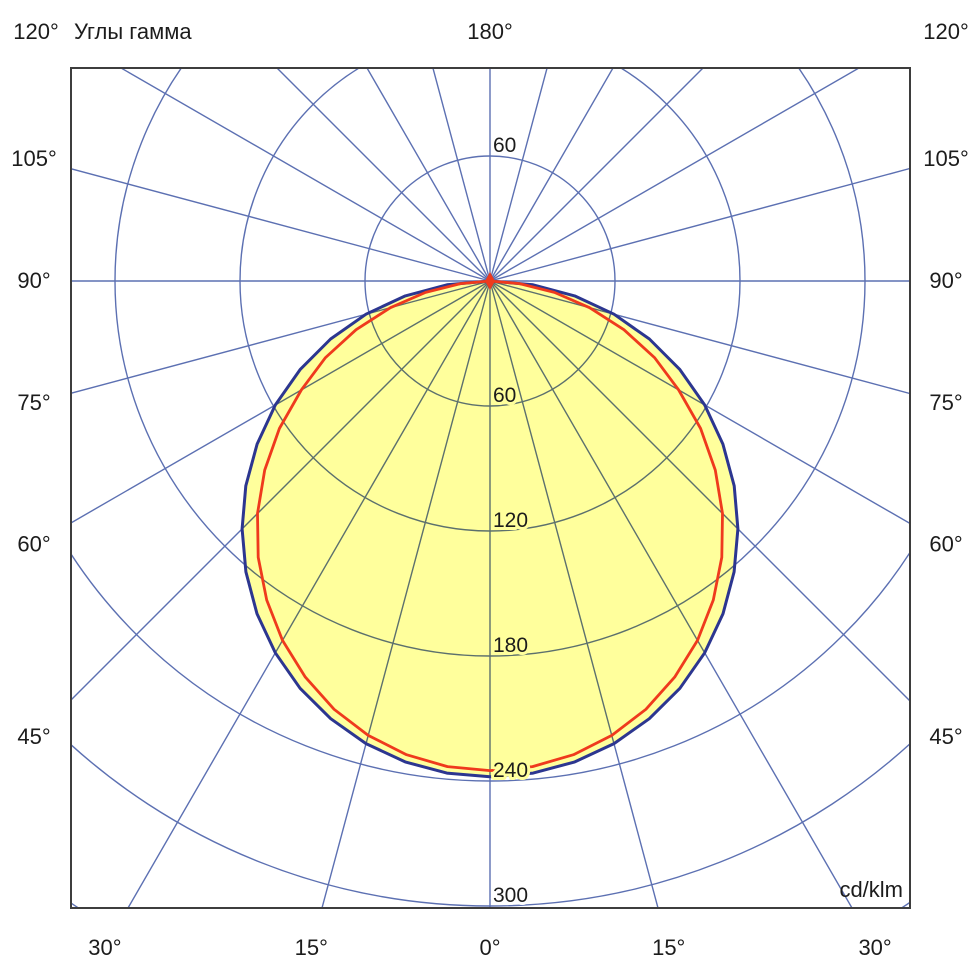 The height and width of the screenshot is (980, 980). What do you see at coordinates (510, 770) in the screenshot?
I see `radial-tick-label: 240` at bounding box center [510, 770].